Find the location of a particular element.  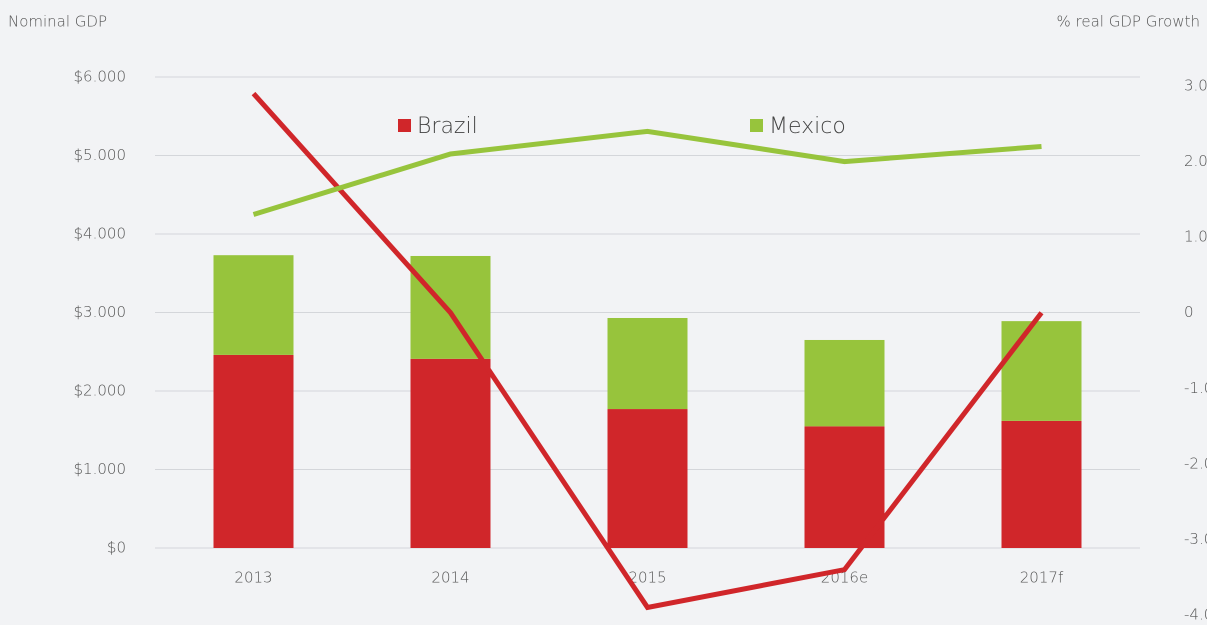

y2-axis-title: % real GDP Growth is located at coordinates (1129, 22).